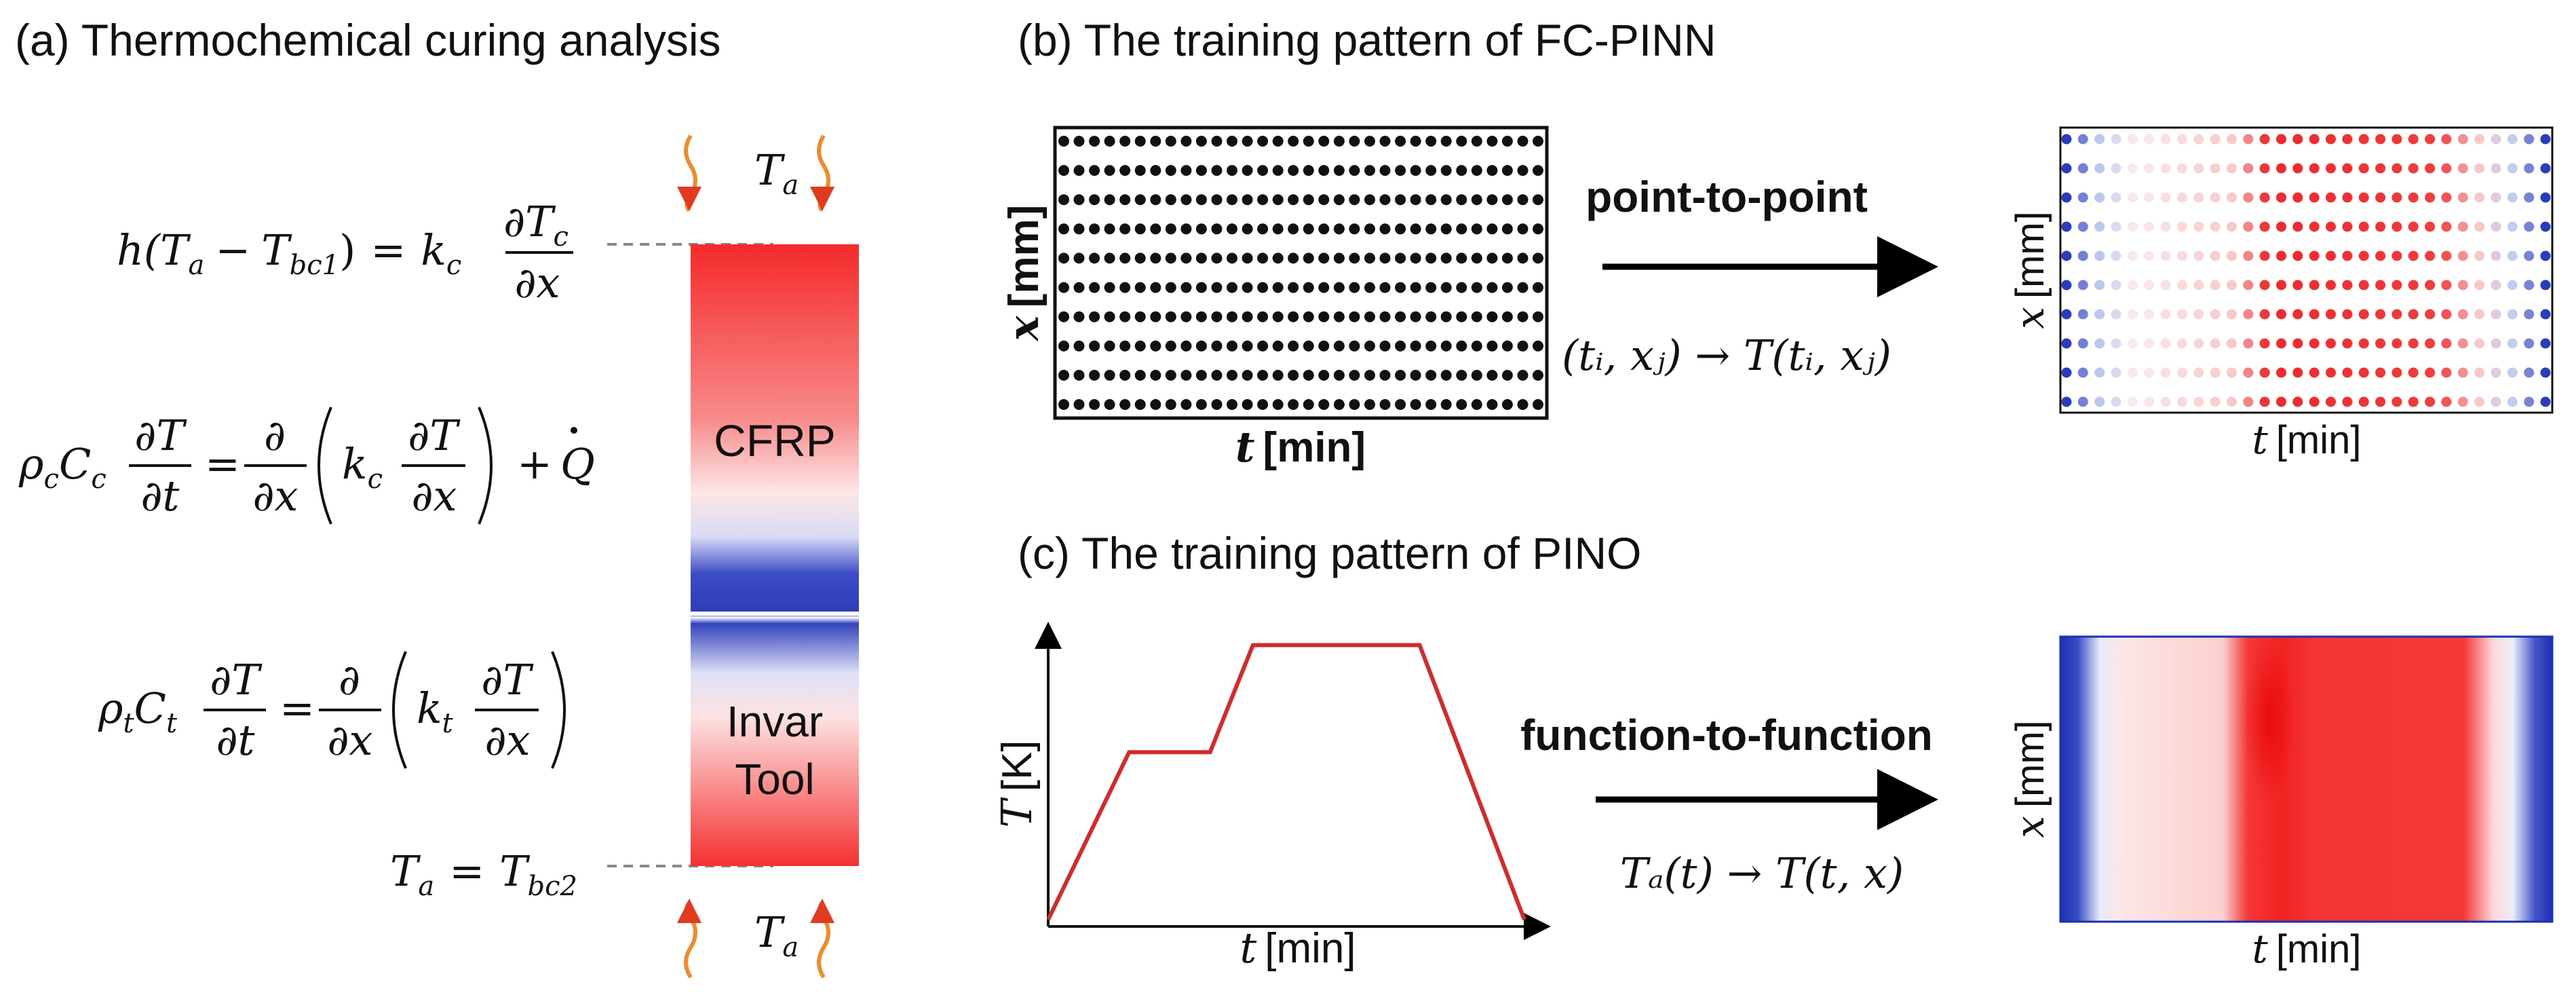 This screenshot has height=995, width=2576. I want to click on heat-arrows-bottom: Ta, so click(755, 939).